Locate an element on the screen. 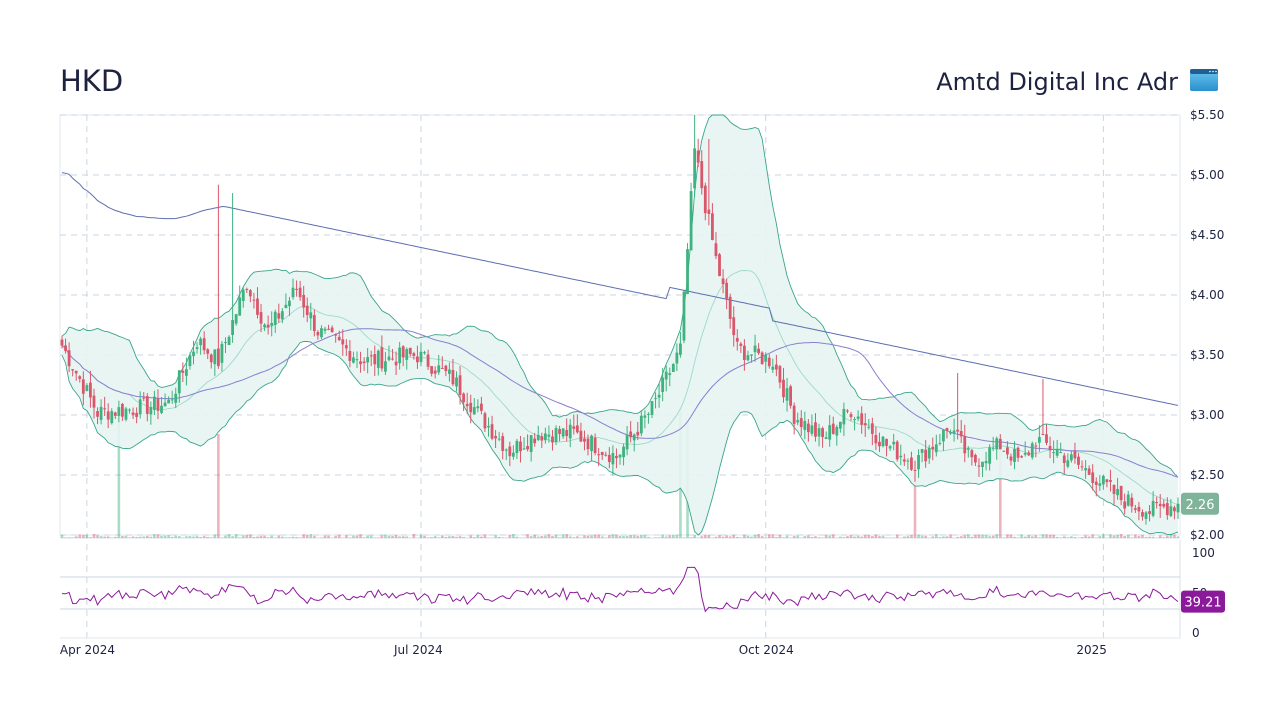  price-tick-label: $4.50 is located at coordinates (1207, 235).